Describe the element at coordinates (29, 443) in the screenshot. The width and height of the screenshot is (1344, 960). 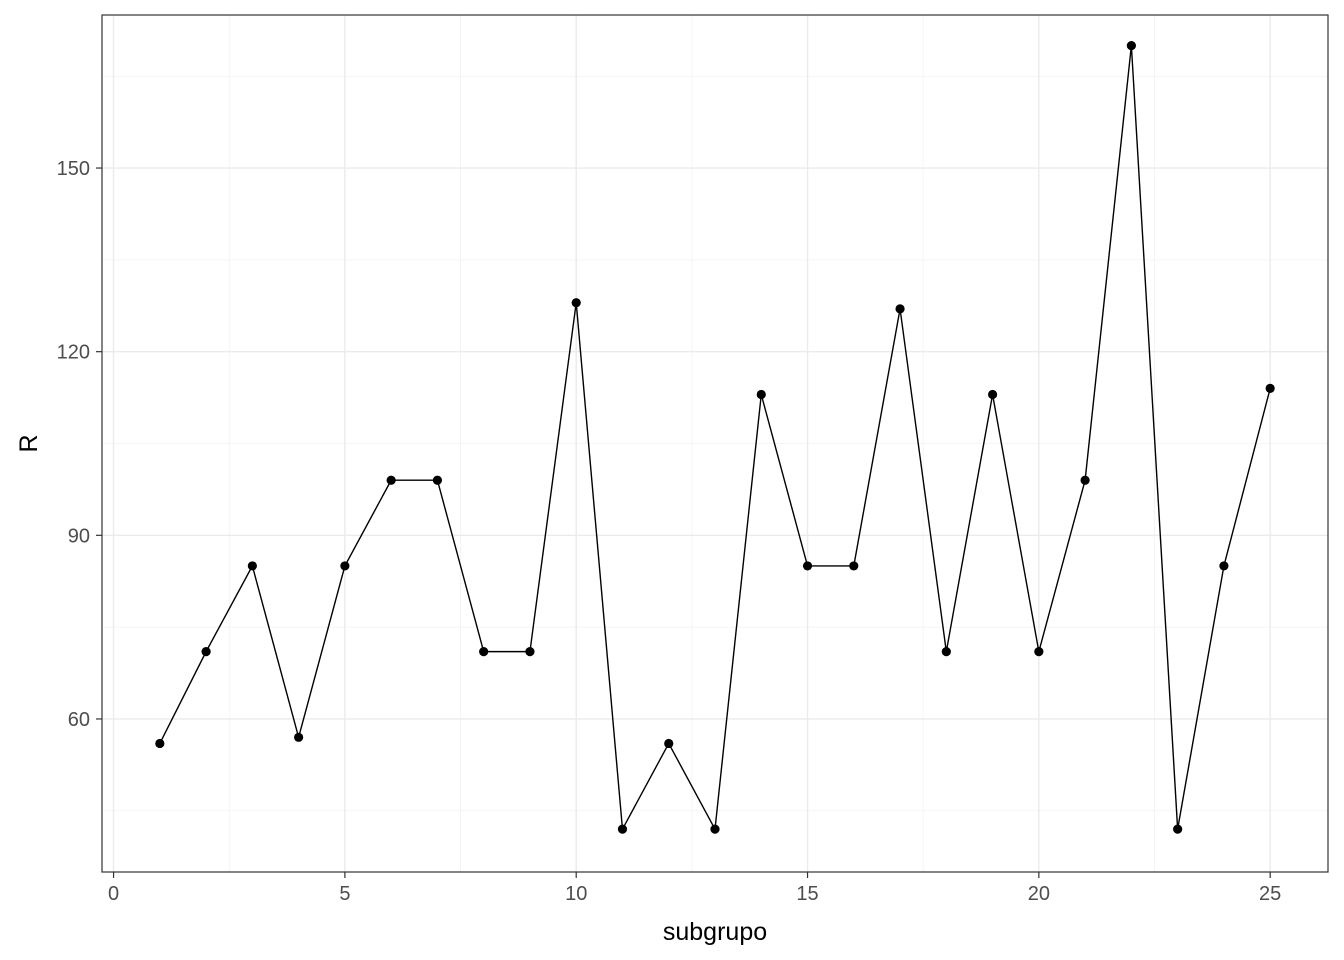
I see `y-axis-title: R` at that location.